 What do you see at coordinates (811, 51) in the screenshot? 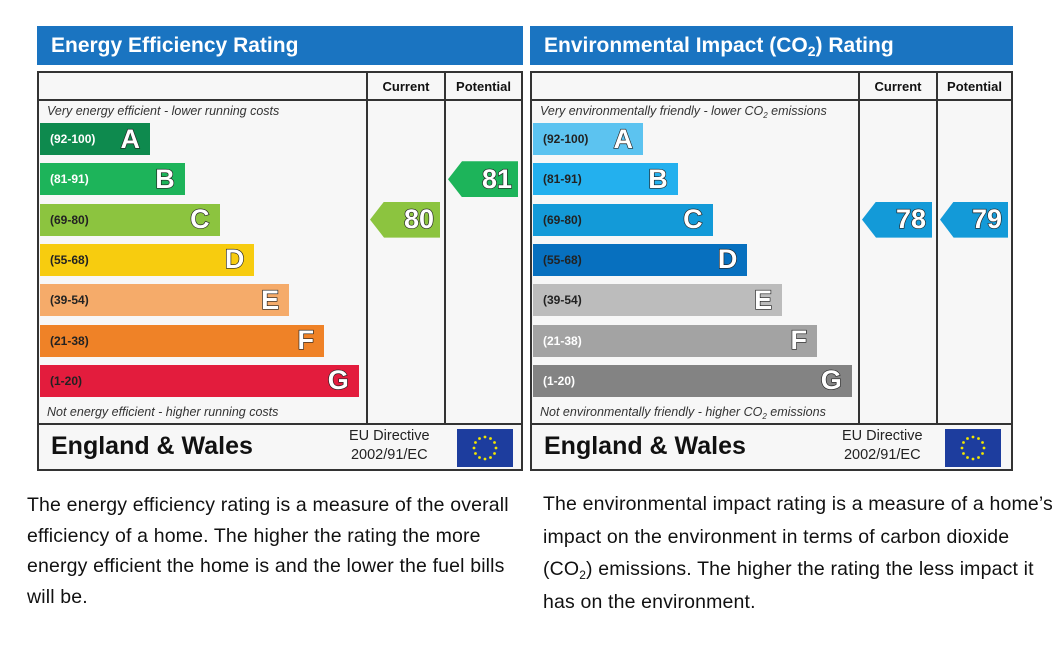
I see `env-title-sub: 2` at bounding box center [811, 51].